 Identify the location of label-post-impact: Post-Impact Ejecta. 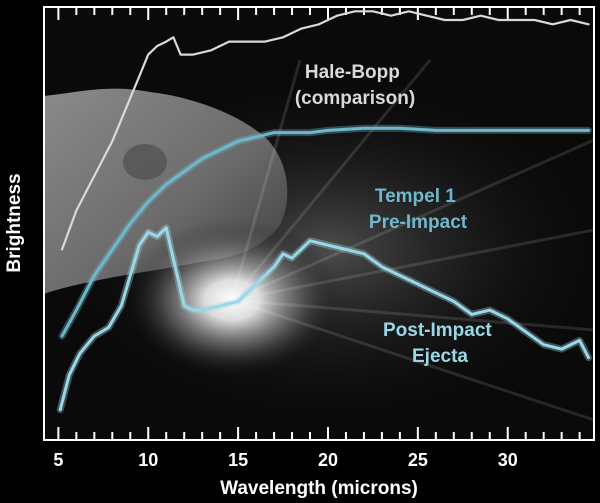
(440, 343).